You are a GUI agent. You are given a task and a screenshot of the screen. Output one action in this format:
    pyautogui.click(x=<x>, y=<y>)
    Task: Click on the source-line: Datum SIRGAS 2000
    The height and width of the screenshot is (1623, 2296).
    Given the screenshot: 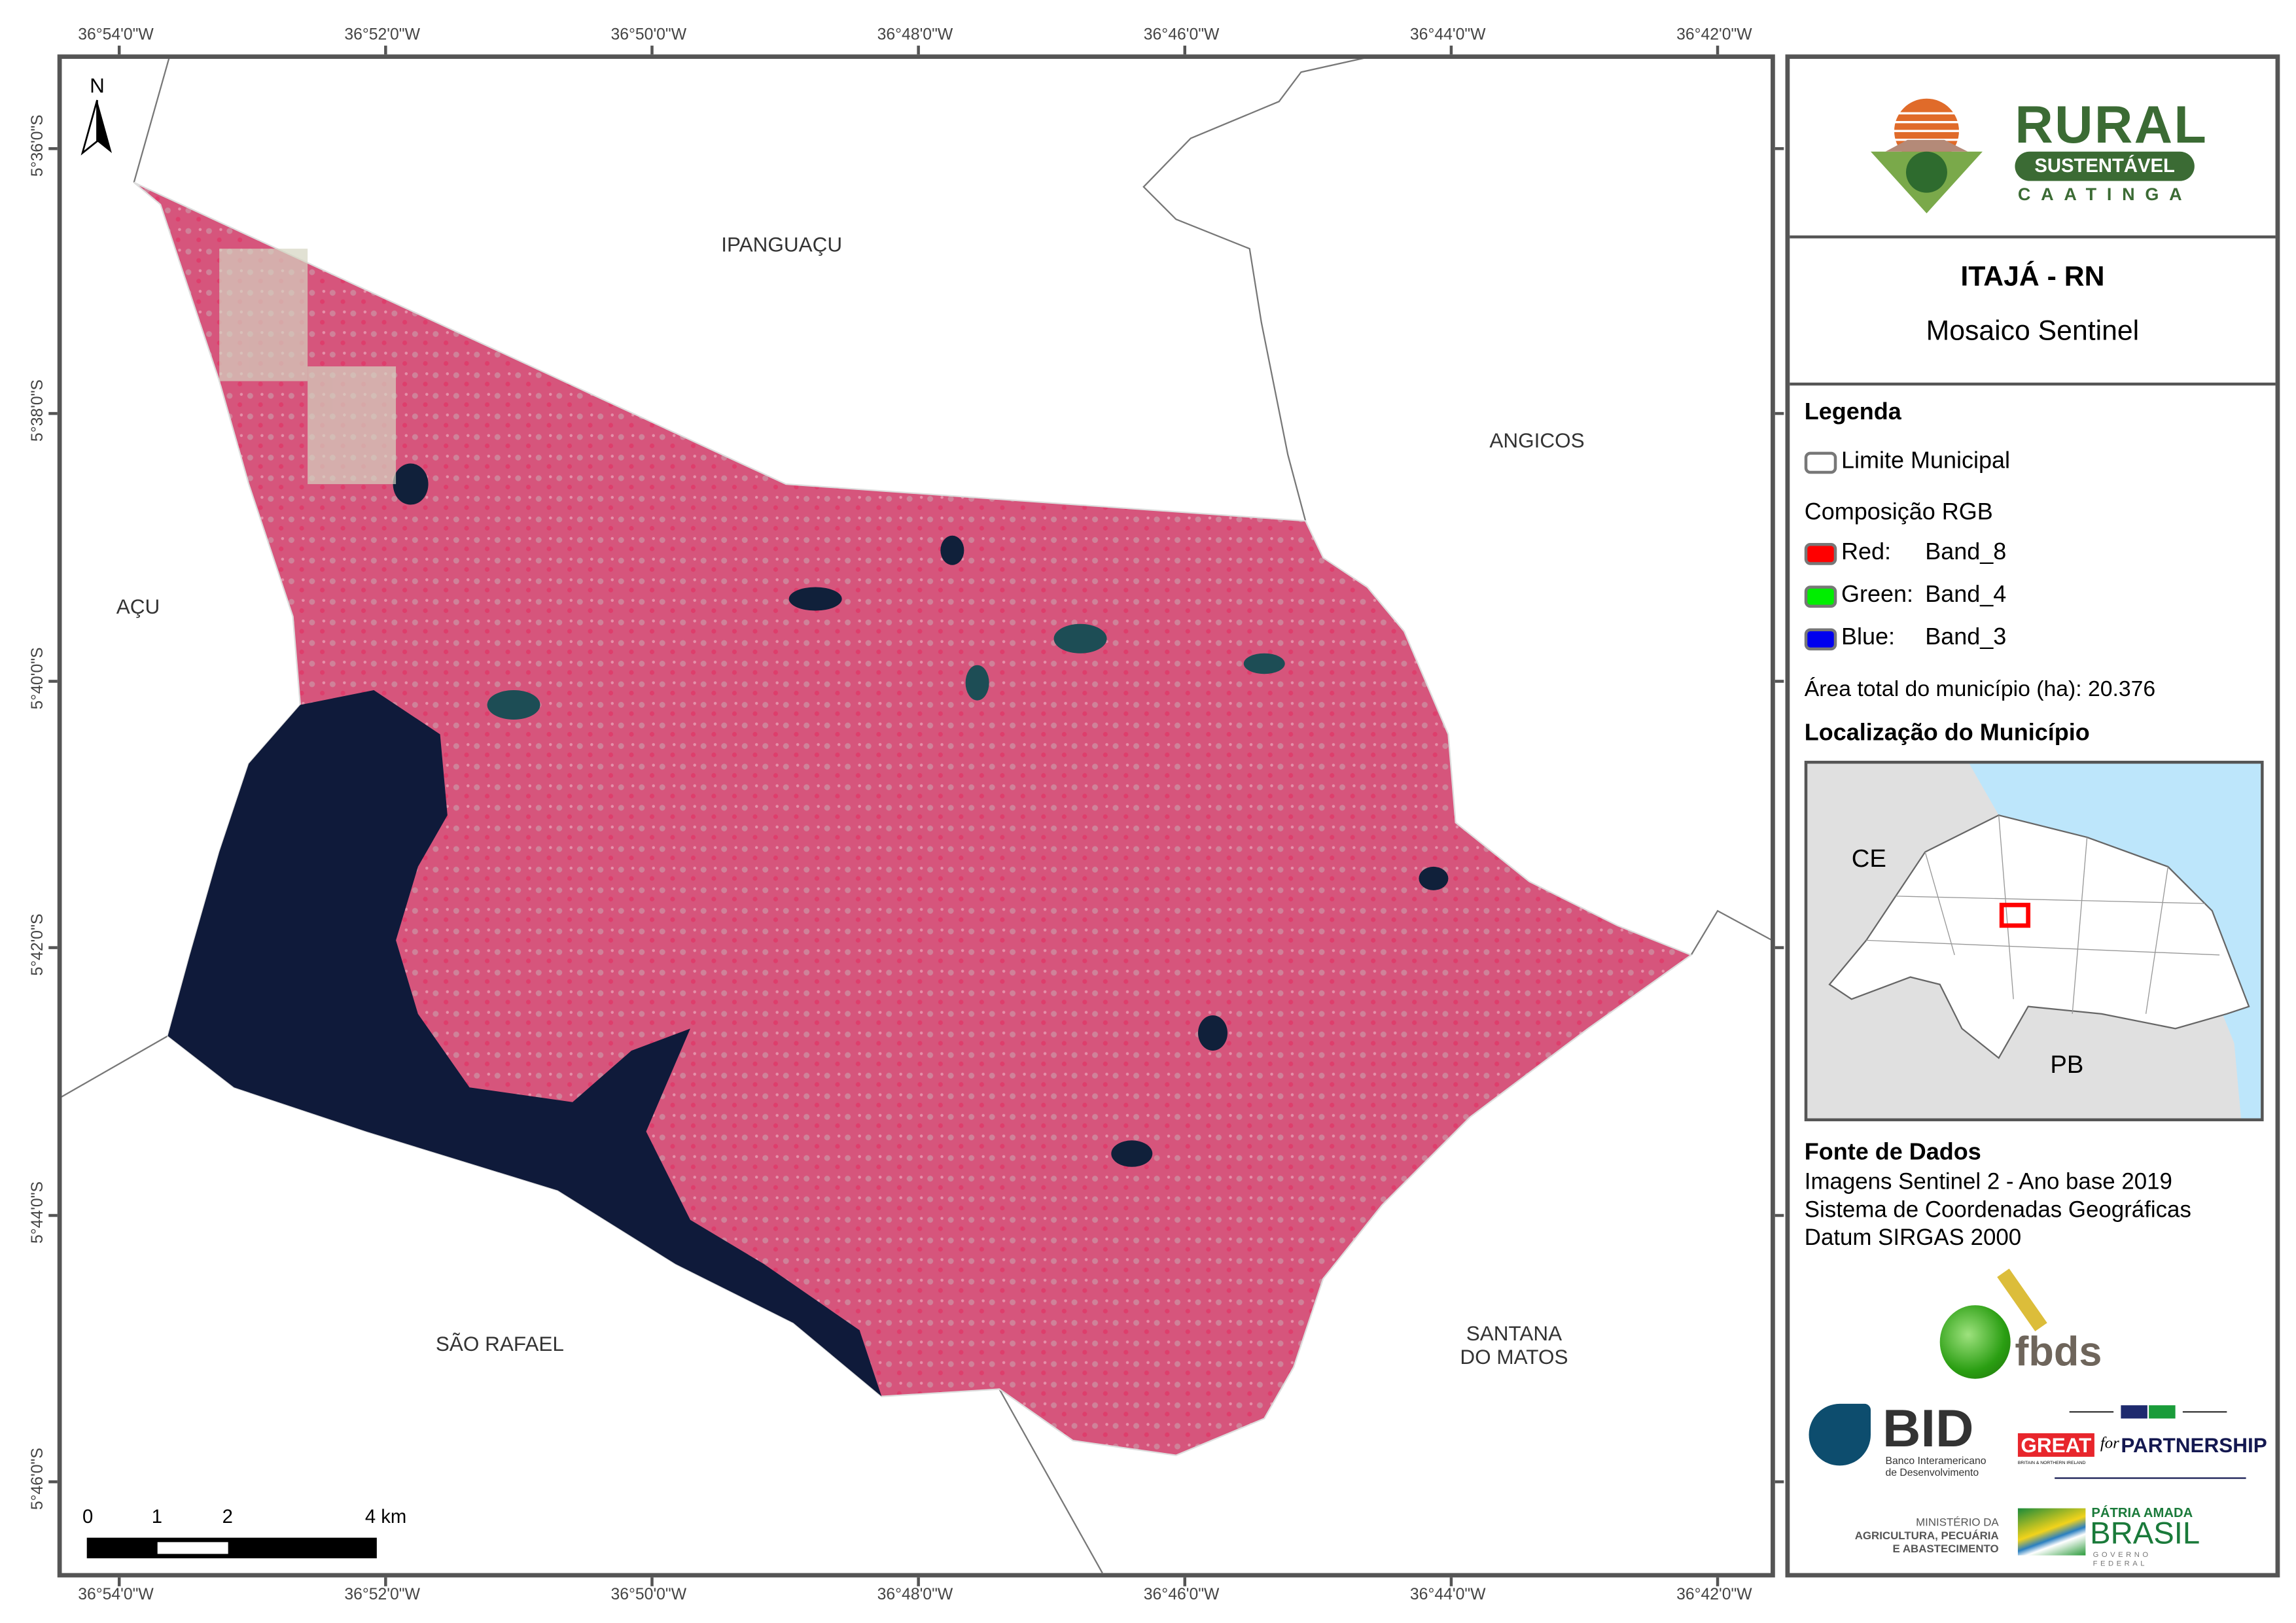 What is the action you would take?
    pyautogui.click(x=1913, y=1238)
    